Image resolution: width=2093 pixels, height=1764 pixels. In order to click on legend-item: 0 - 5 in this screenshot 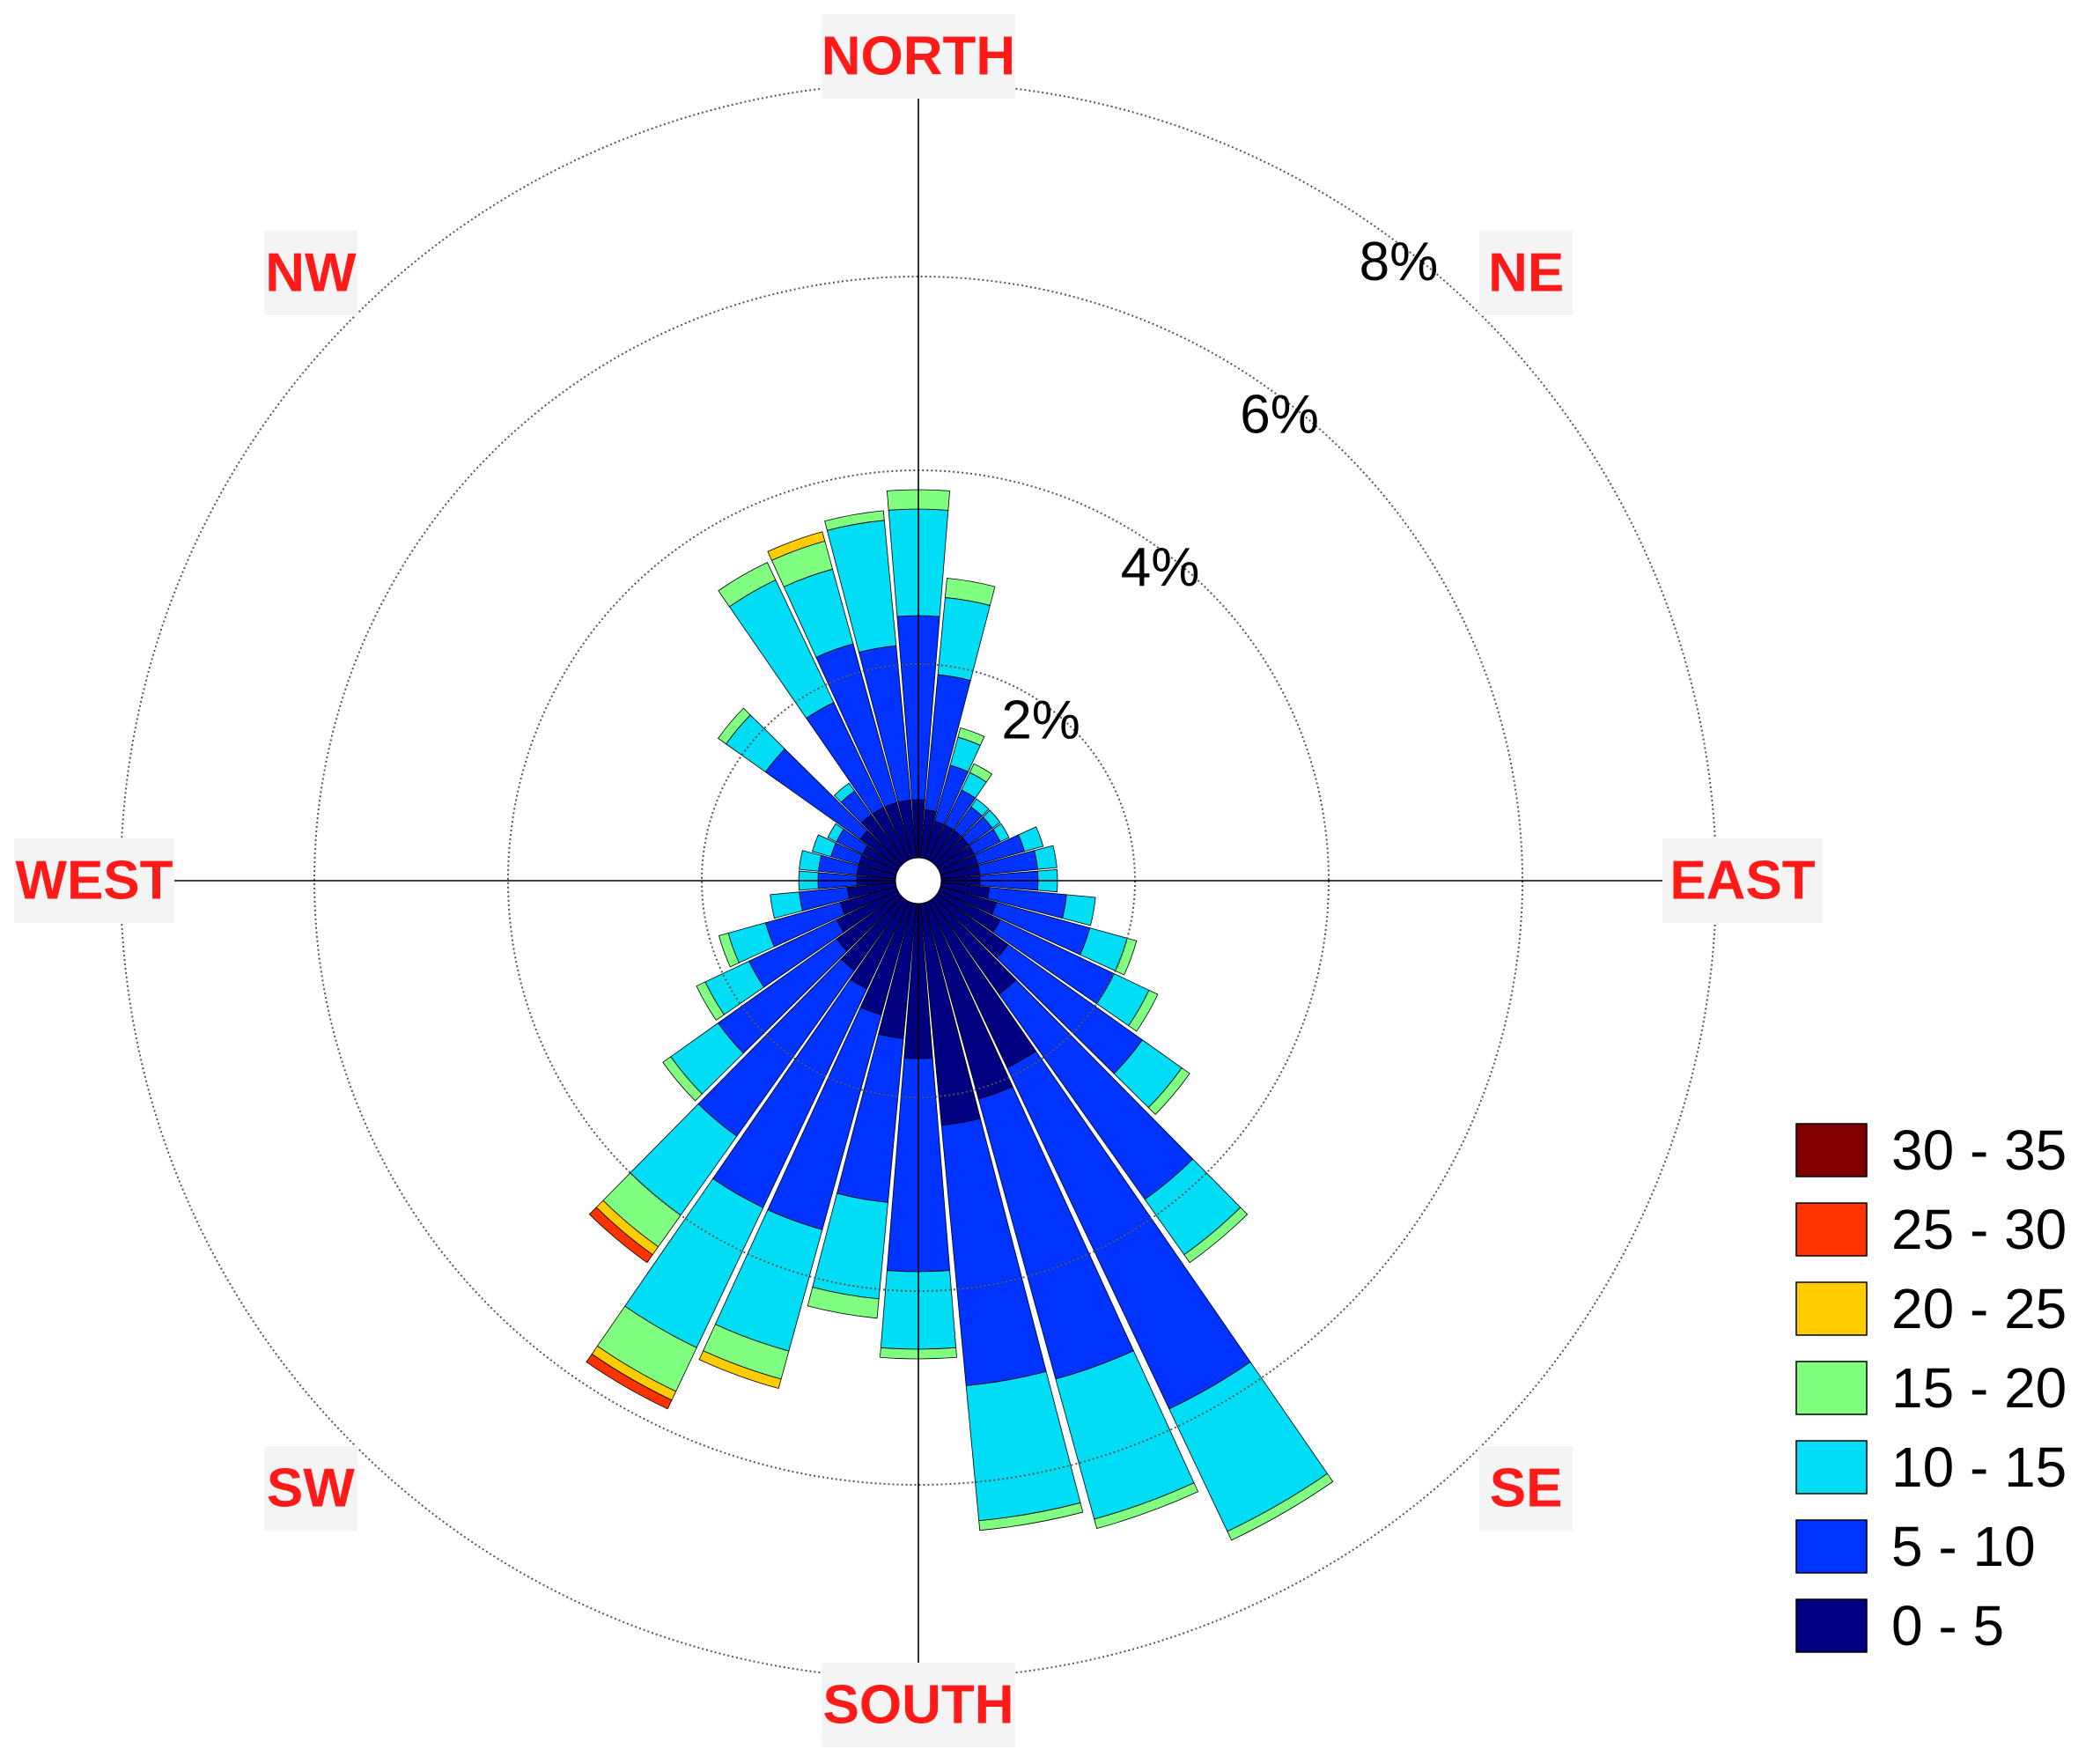, I will do `click(1899, 1625)`.